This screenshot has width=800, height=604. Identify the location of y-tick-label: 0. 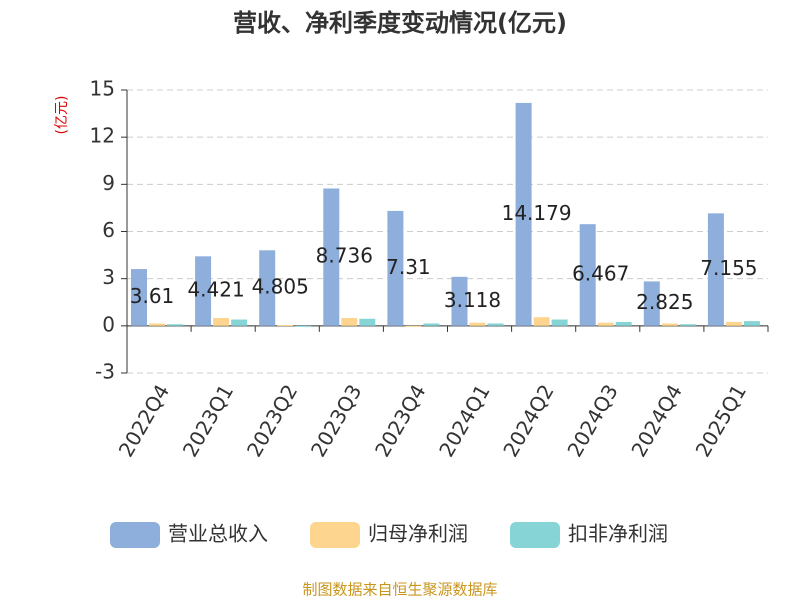
(108, 324).